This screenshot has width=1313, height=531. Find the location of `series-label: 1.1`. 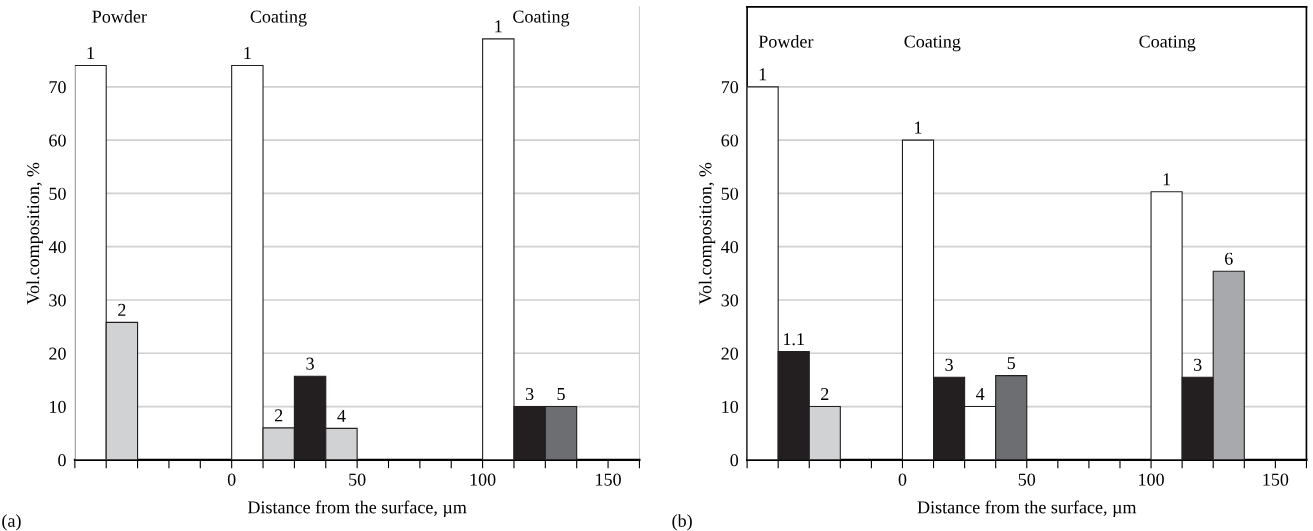

series-label: 1.1 is located at coordinates (794, 339).